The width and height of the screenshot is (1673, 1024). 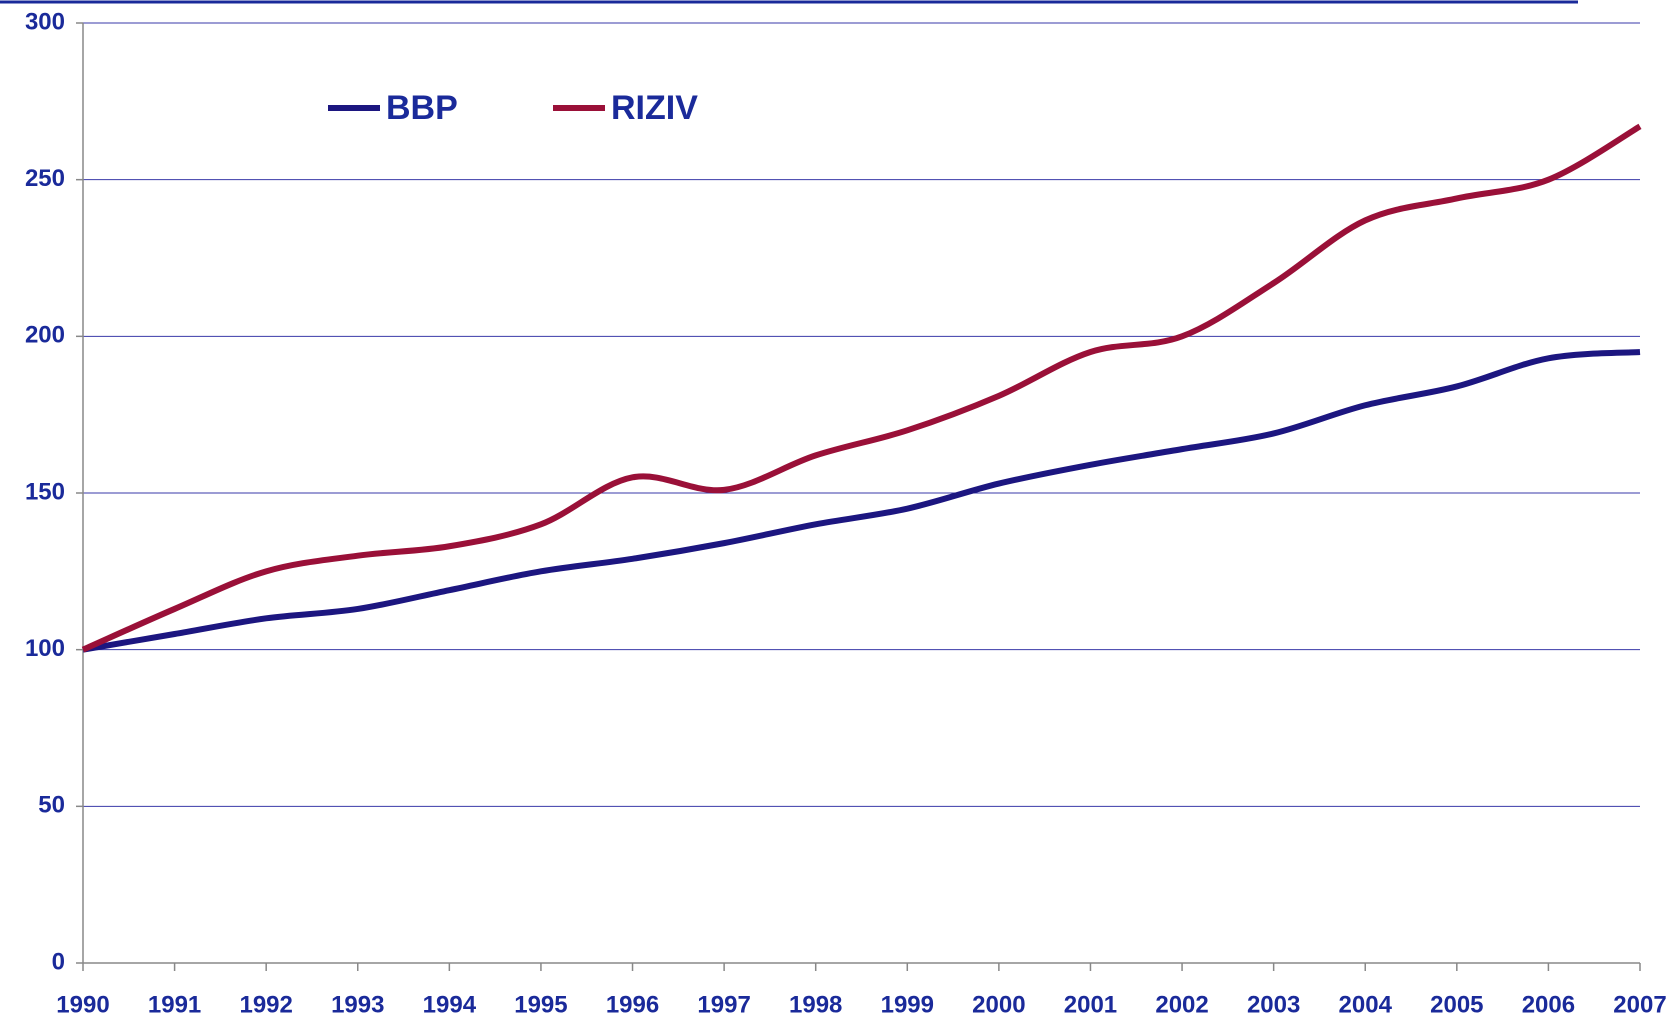 What do you see at coordinates (632, 1004) in the screenshot?
I see `x-tick-label: 1996` at bounding box center [632, 1004].